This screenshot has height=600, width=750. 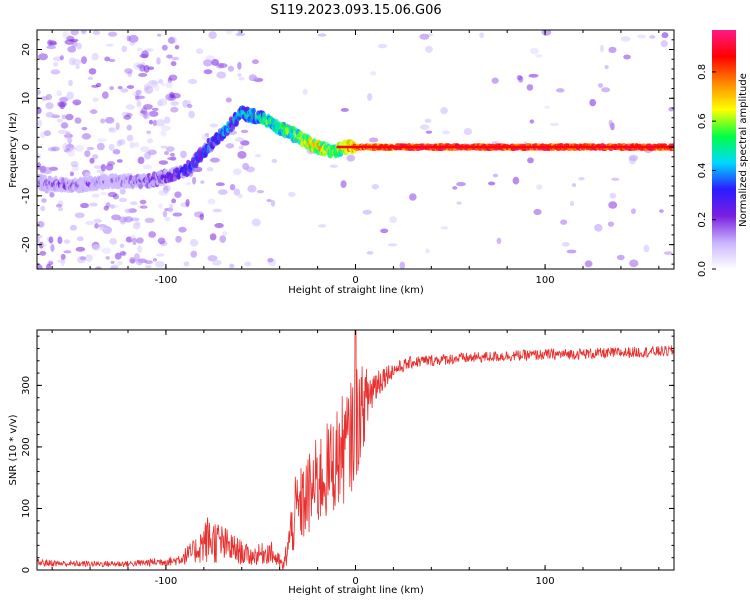 What do you see at coordinates (26, 570) in the screenshot?
I see `snr-y-tick-label: 0` at bounding box center [26, 570].